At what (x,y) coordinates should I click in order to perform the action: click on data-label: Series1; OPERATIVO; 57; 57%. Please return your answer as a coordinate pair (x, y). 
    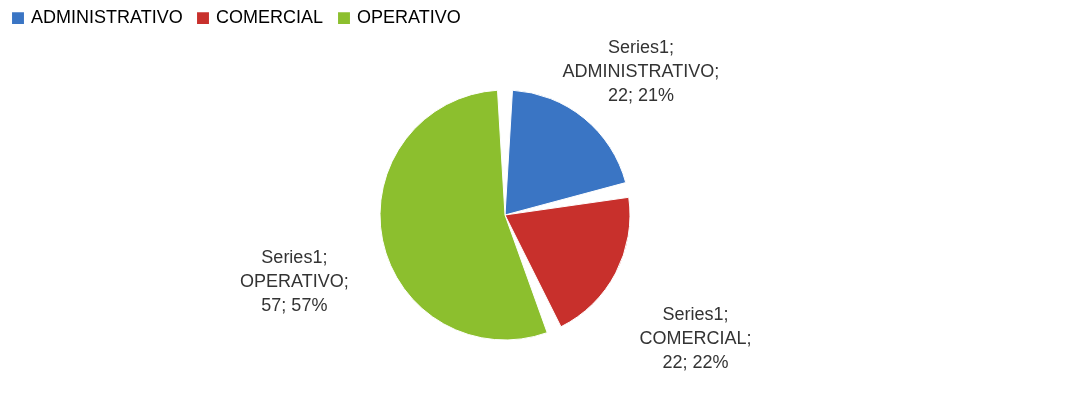
    Looking at the image, I should click on (294, 281).